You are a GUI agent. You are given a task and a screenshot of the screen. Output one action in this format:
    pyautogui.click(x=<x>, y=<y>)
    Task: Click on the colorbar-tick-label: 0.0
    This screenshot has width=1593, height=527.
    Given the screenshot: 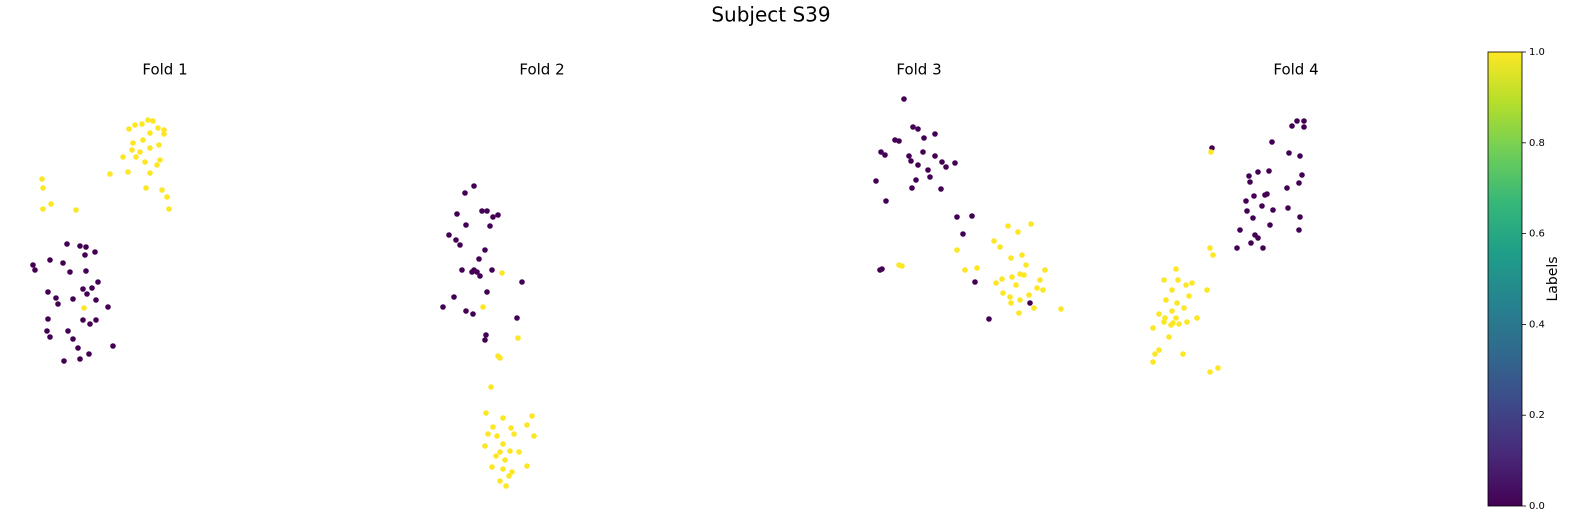 What is the action you would take?
    pyautogui.click(x=1537, y=506)
    